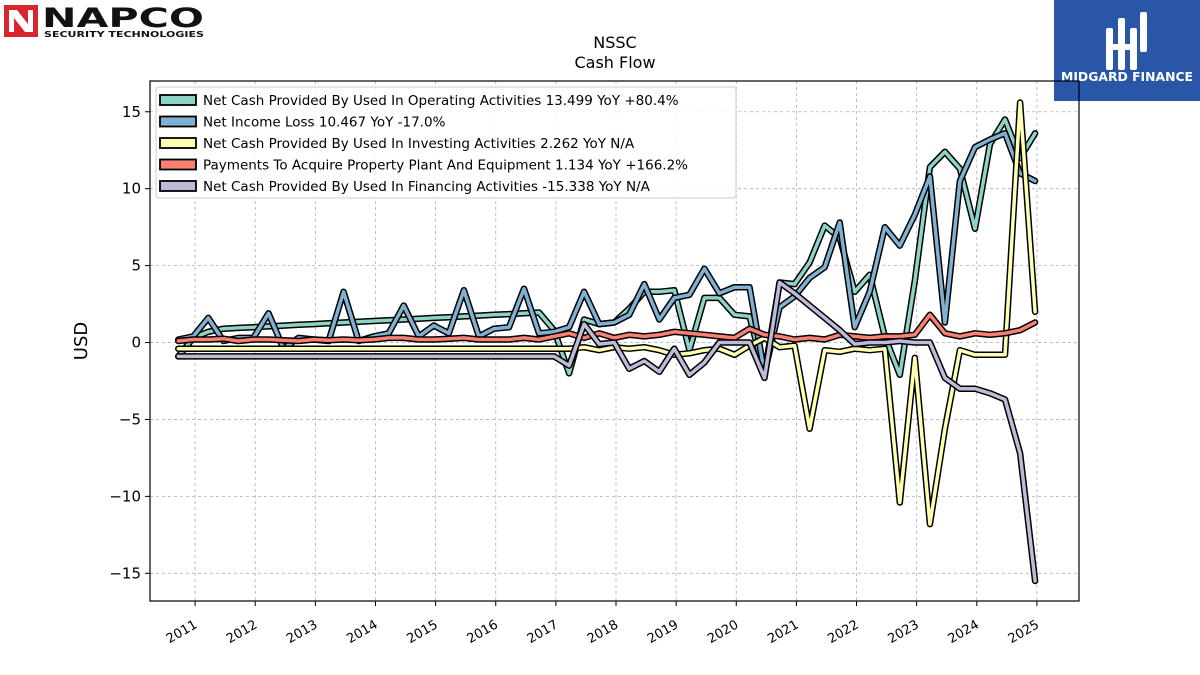 Image resolution: width=1200 pixels, height=675 pixels. I want to click on legend-box, so click(446, 142).